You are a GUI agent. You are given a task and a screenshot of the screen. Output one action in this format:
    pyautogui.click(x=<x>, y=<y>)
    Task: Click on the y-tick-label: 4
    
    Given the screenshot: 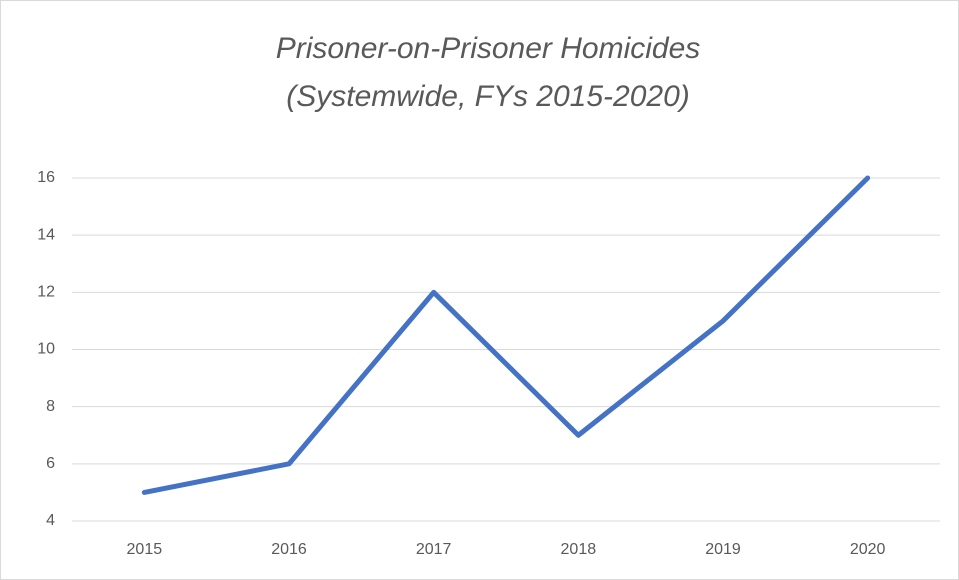 What is the action you would take?
    pyautogui.click(x=50, y=520)
    